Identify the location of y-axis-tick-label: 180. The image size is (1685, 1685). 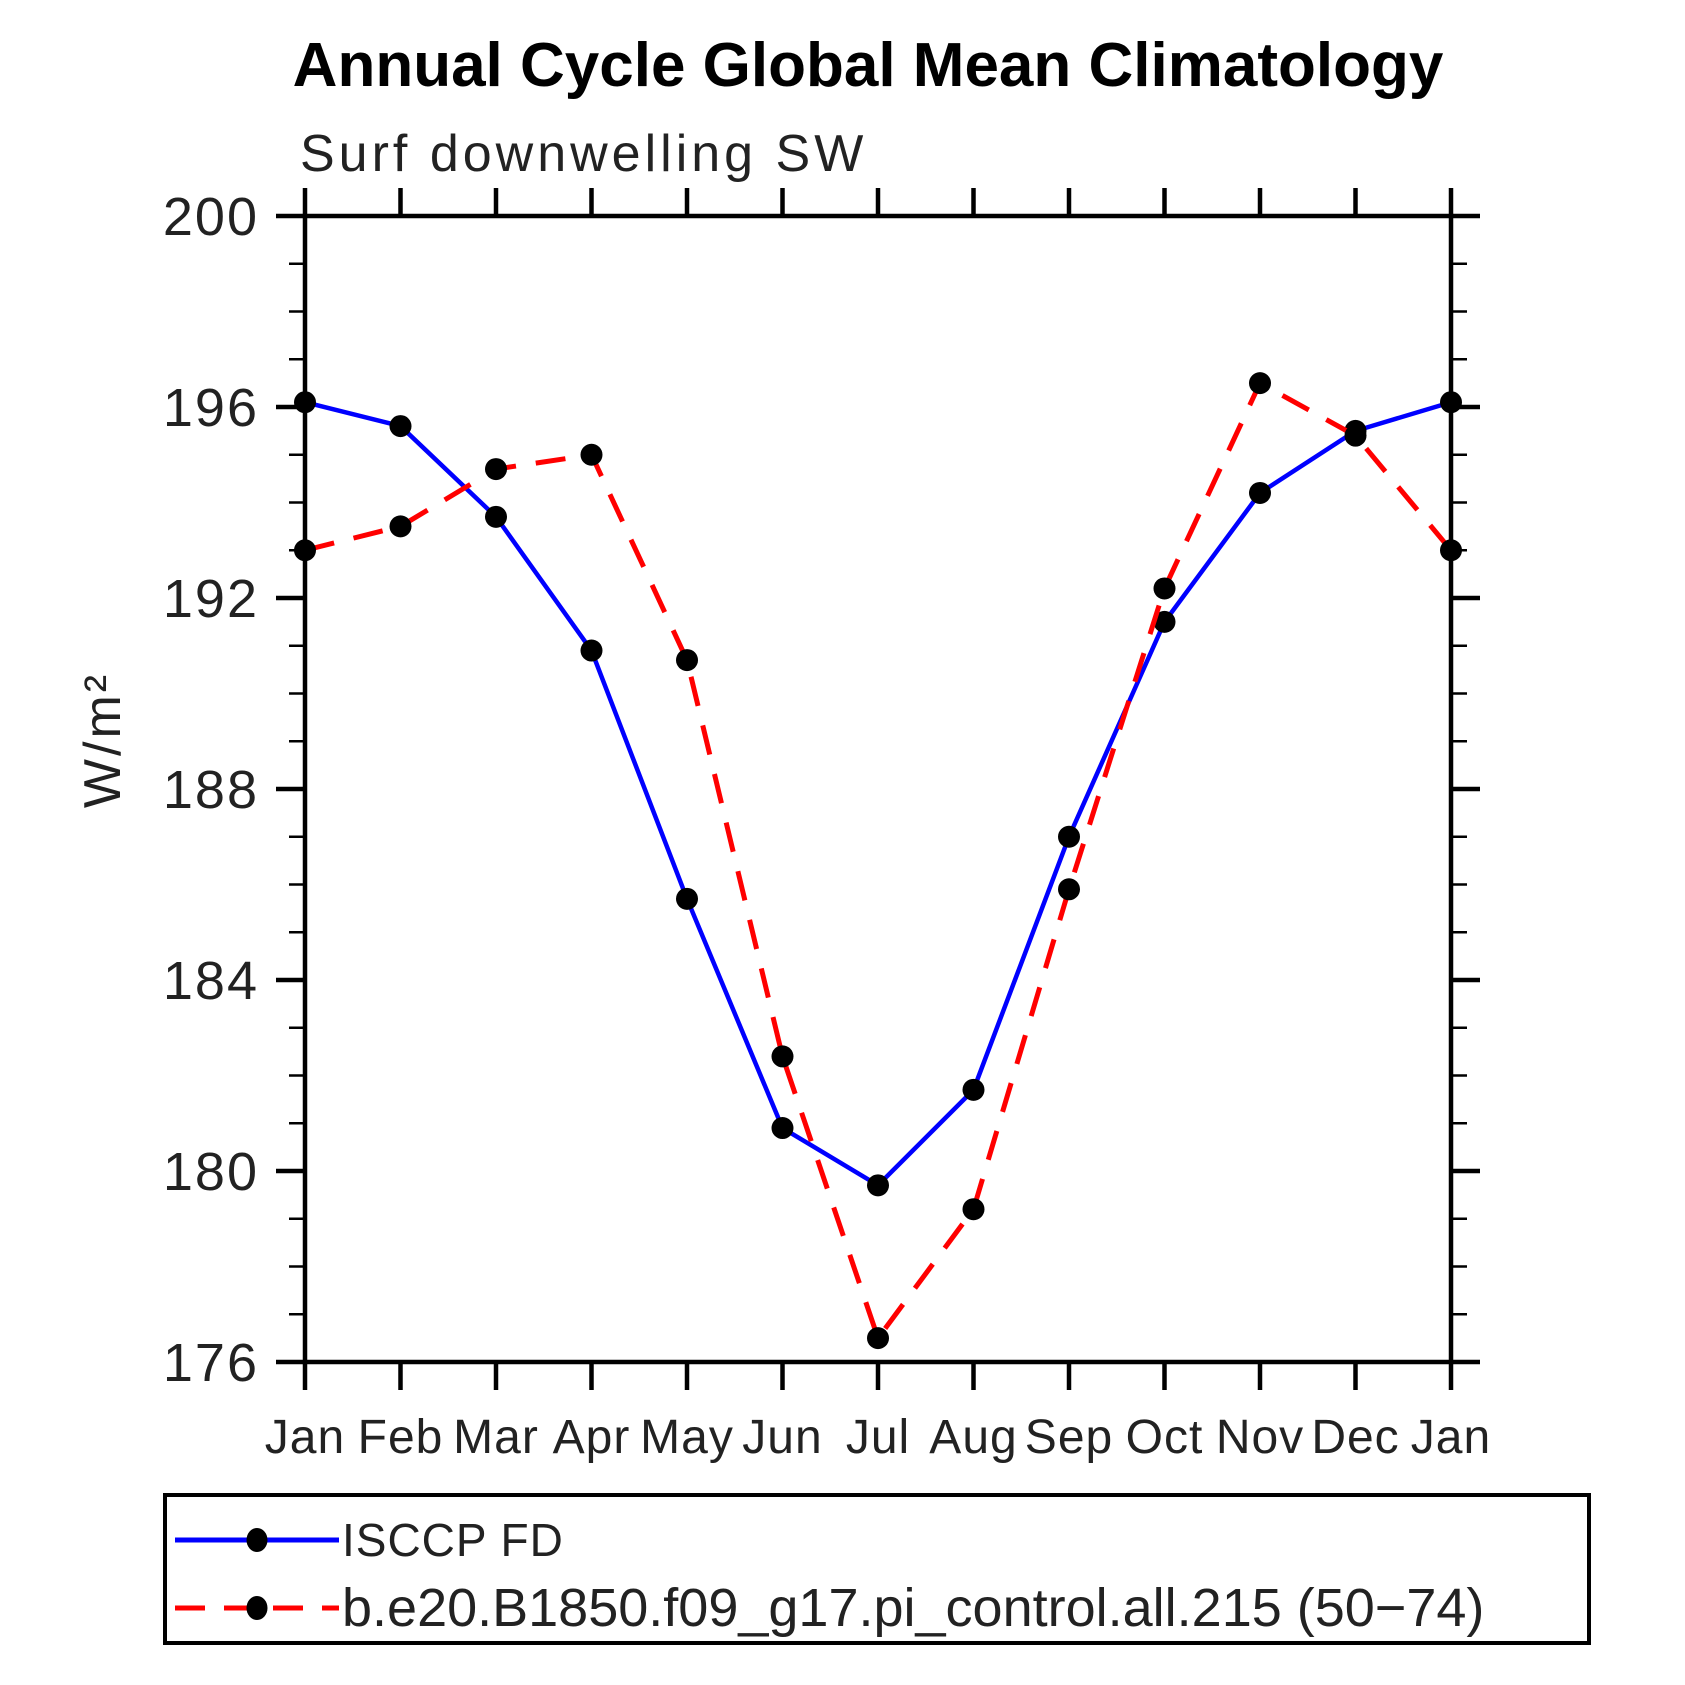
(211, 1172).